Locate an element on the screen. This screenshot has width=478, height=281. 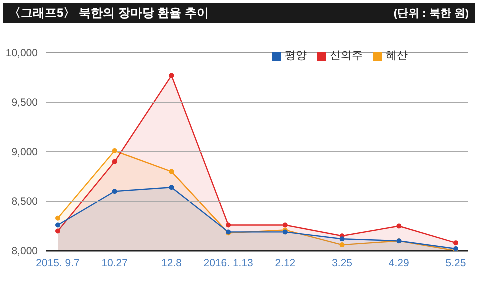
legend-label: 신의주 is located at coordinates (346, 56).